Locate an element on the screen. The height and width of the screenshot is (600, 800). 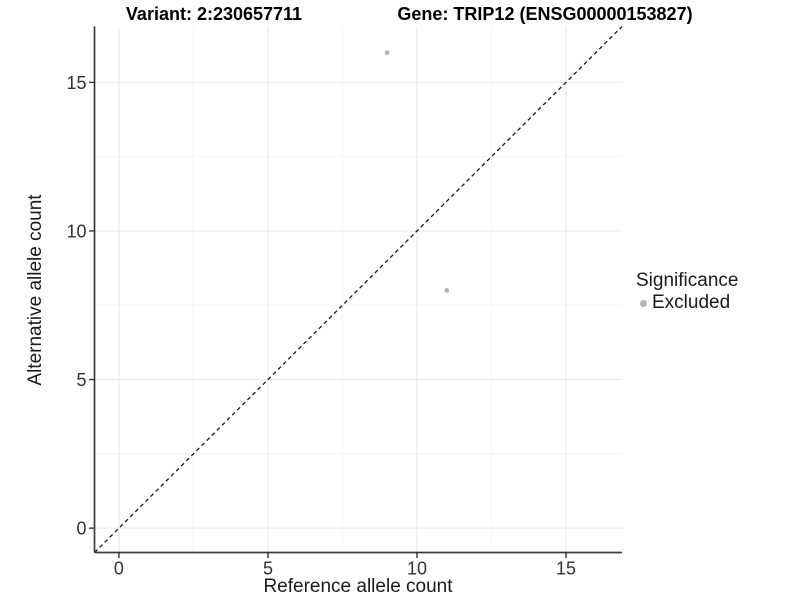
y-axis-title: Alternative allele count is located at coordinates (35, 290).